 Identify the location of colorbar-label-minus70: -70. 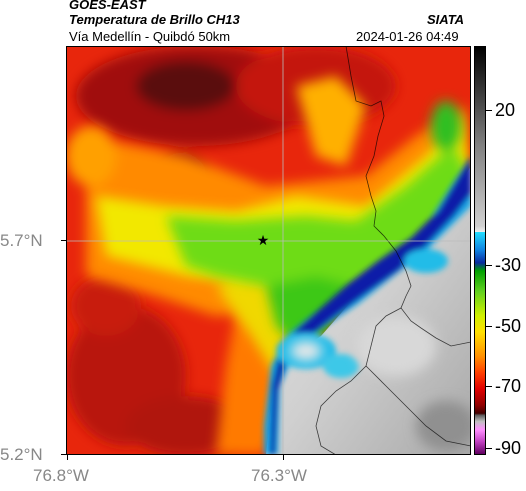
(508, 386).